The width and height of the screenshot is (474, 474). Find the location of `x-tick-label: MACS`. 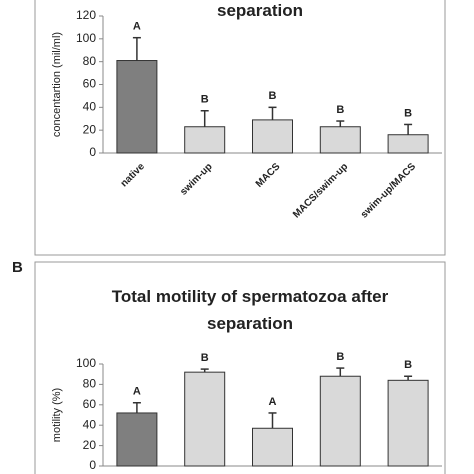

x-tick-label: MACS is located at coordinates (268, 175).